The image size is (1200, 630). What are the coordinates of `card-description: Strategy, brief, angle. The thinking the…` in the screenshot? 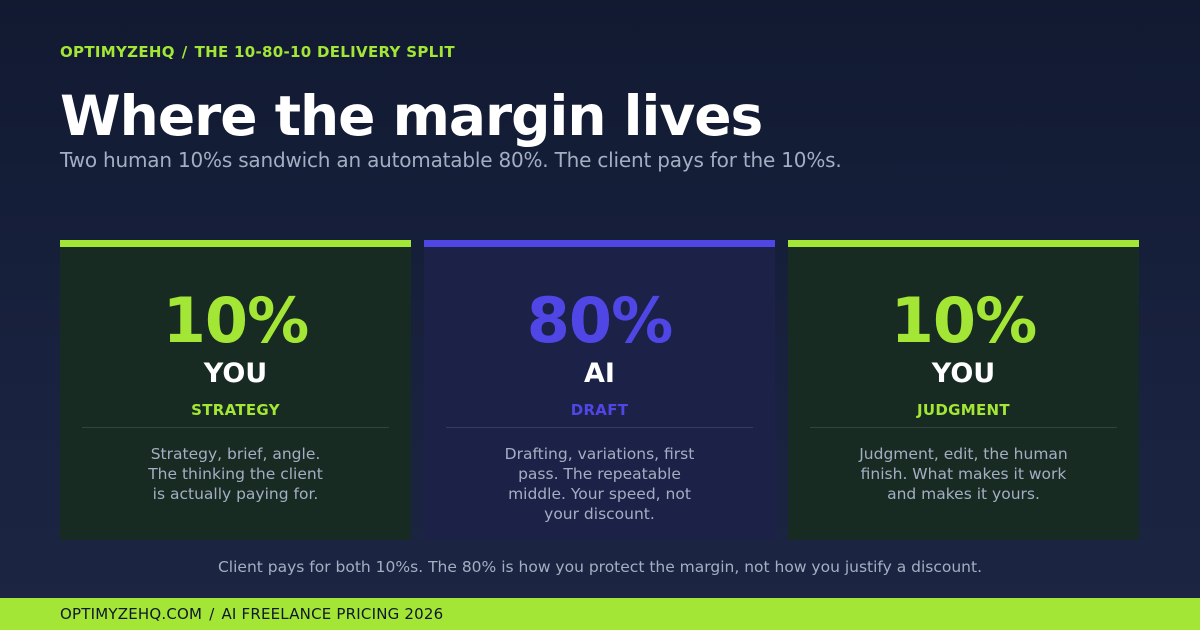 It's located at (235, 474).